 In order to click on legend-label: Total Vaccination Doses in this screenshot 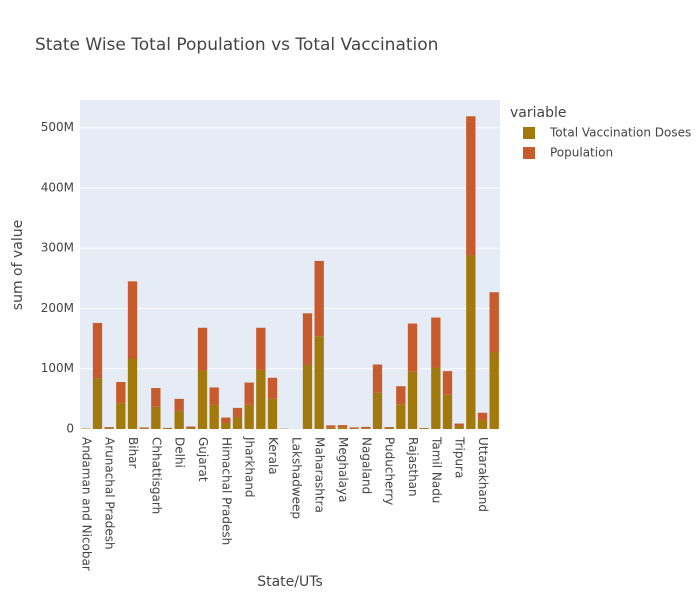, I will do `click(620, 133)`.